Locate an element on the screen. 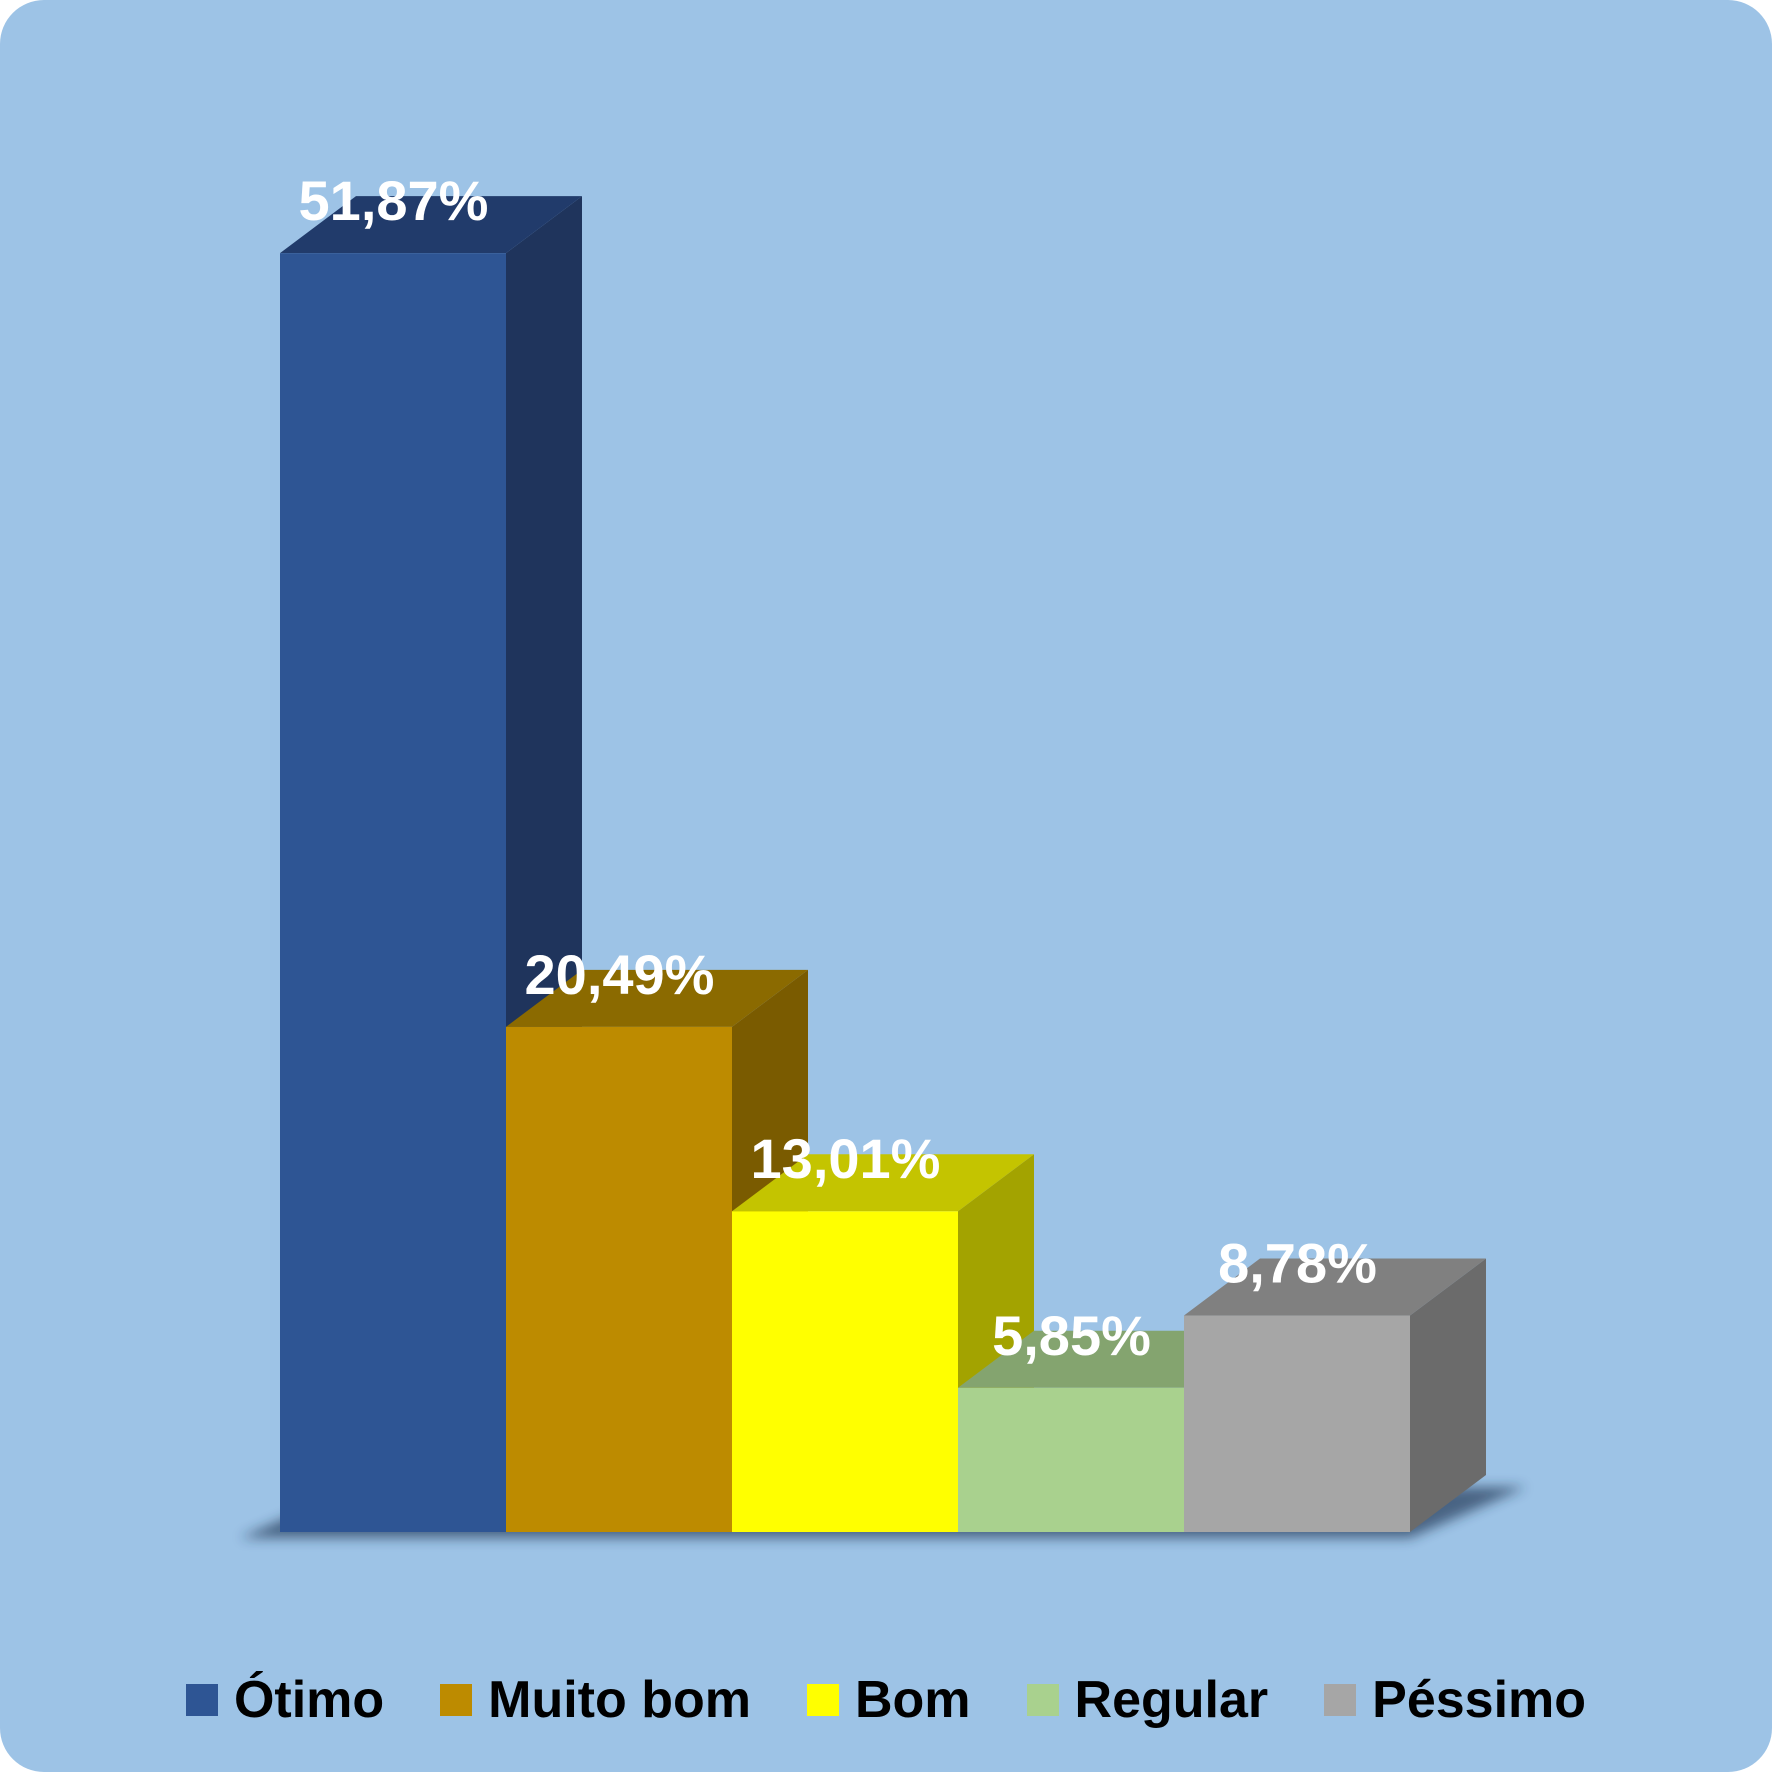  legend-item-1: Ótimo is located at coordinates (285, 1700).